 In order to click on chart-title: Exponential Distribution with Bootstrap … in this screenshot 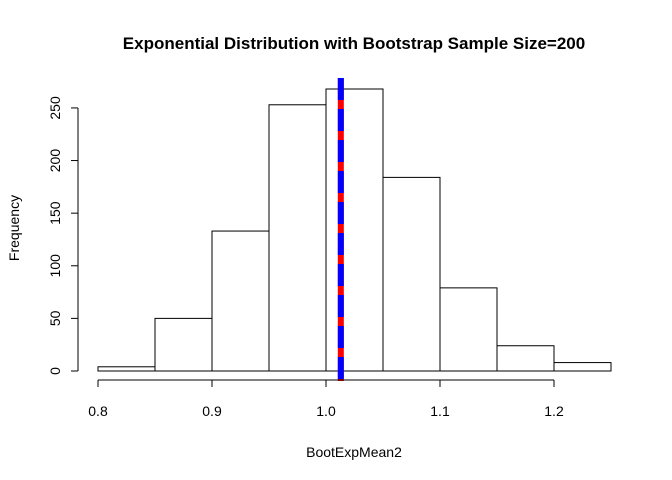, I will do `click(354, 43)`.